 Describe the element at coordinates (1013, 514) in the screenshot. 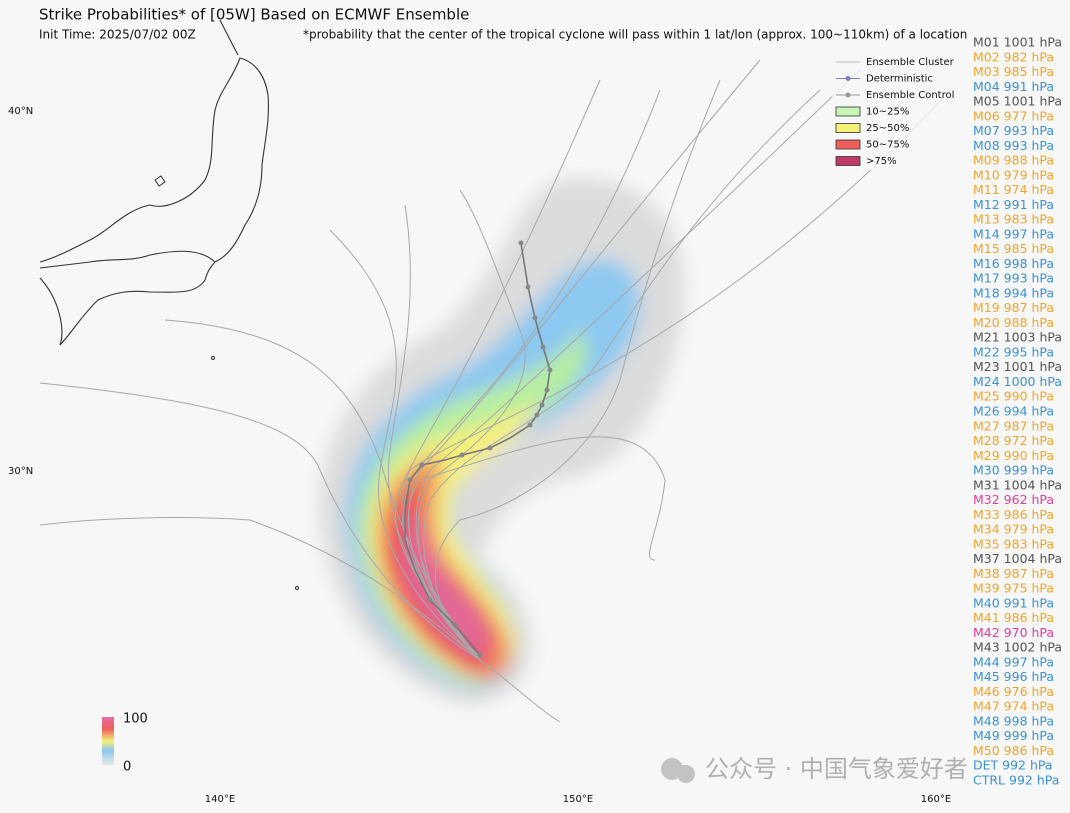

I see `member-label: M33 986 hPa` at that location.